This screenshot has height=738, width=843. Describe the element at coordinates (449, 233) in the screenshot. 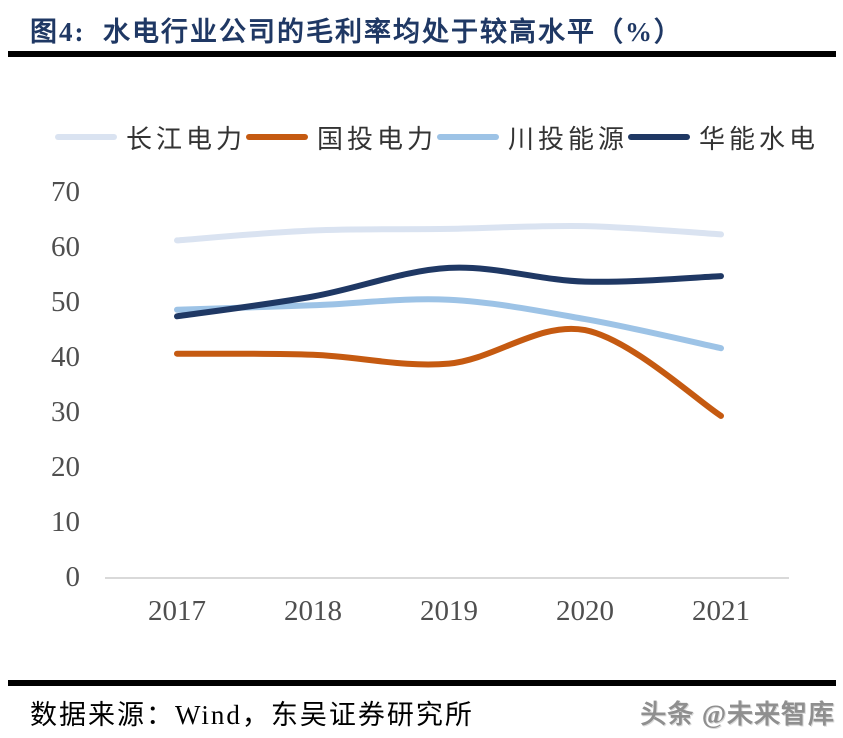

I see `series-line-长江电力` at that location.